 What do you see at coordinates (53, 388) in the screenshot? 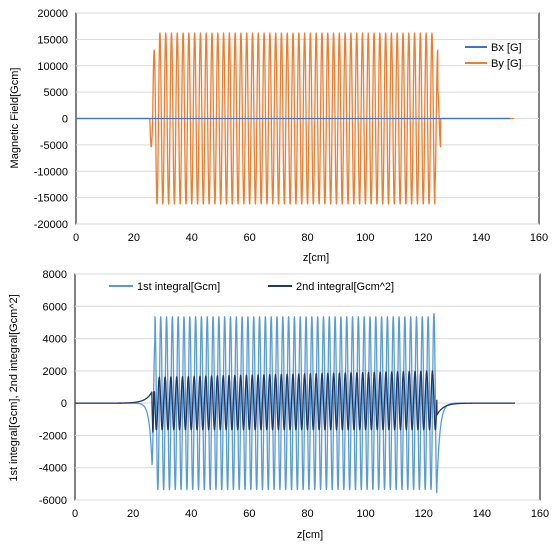
I see `y-tick-labels: 8000 6000 4000 2000 0 -2000 -4000 -6000` at bounding box center [53, 388].